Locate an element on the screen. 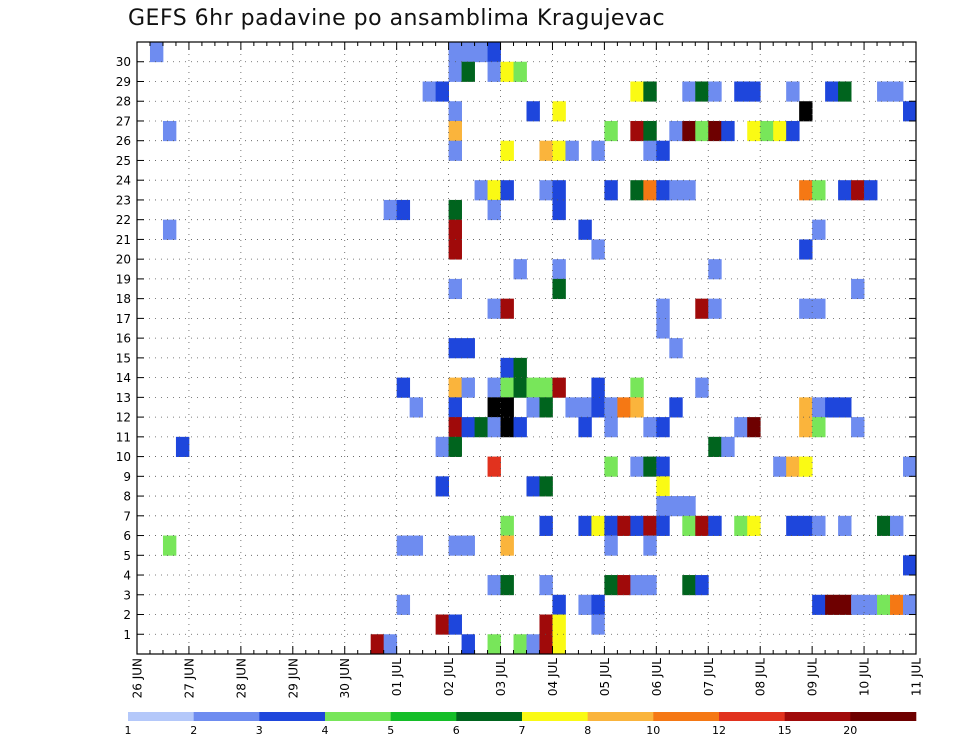 Image resolution: width=960 pixels, height=742 pixels. y-tick-label: 9 is located at coordinates (127, 477).